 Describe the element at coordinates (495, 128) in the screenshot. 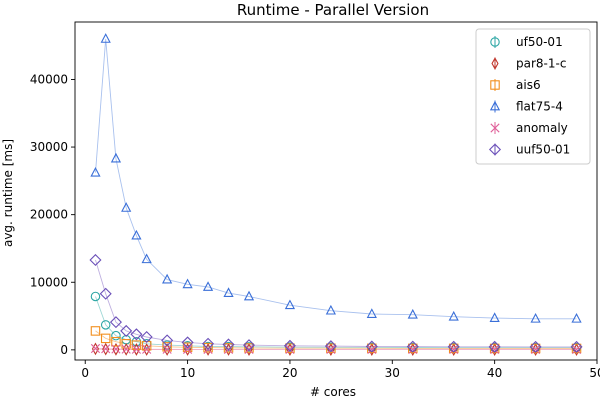

I see `legend-marker-anomaly` at that location.